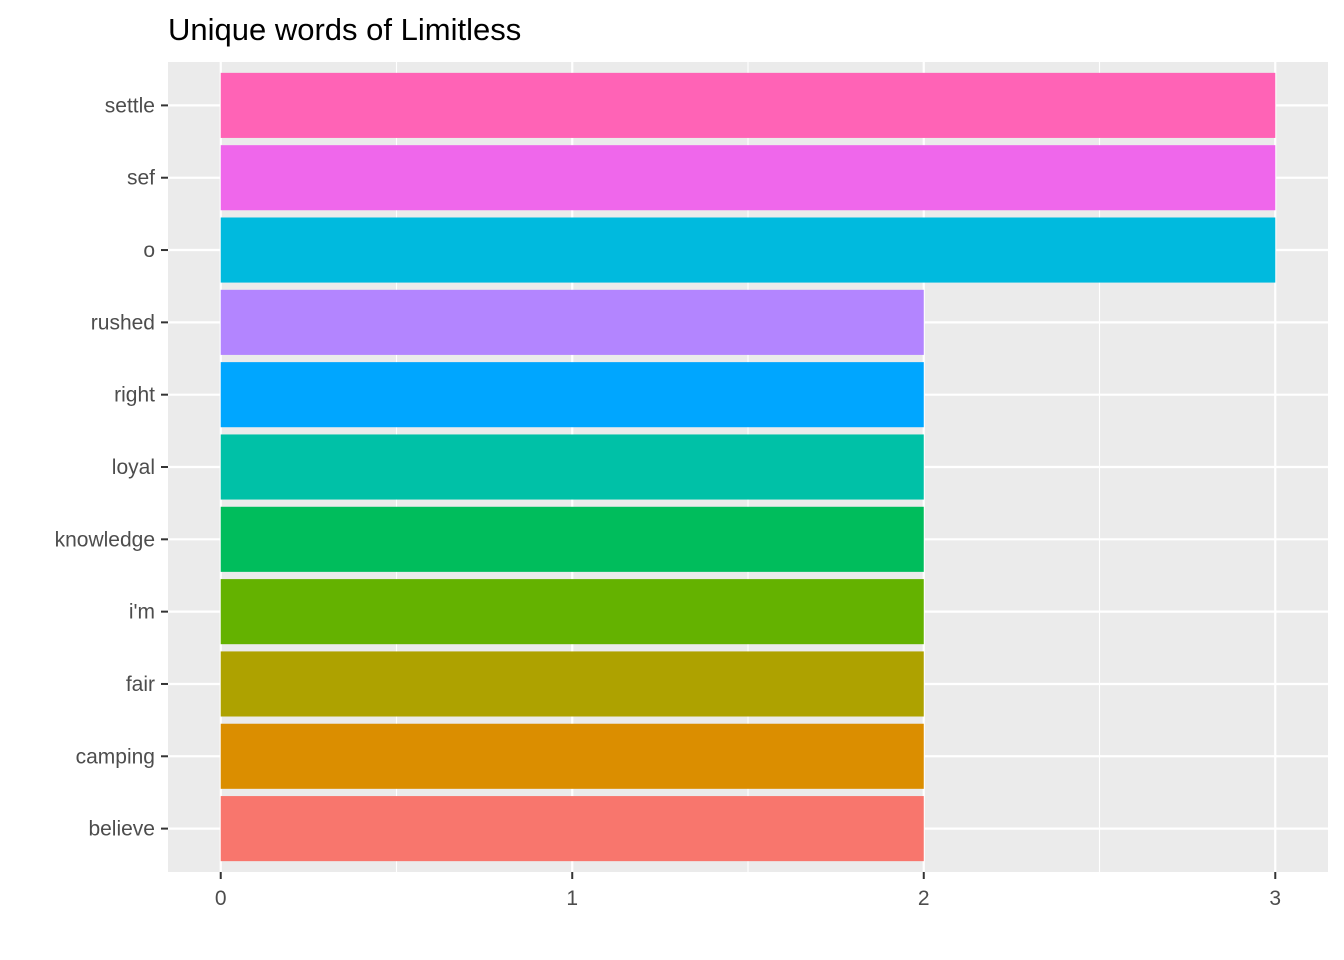 Image resolution: width=1344 pixels, height=960 pixels. I want to click on y-tick-label: sef, so click(141, 178).